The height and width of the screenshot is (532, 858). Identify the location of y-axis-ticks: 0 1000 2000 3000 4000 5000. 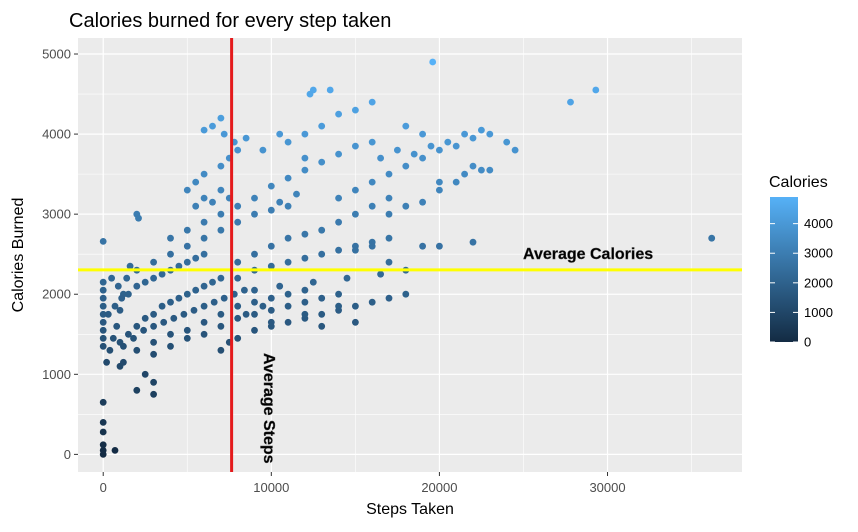
(60, 254).